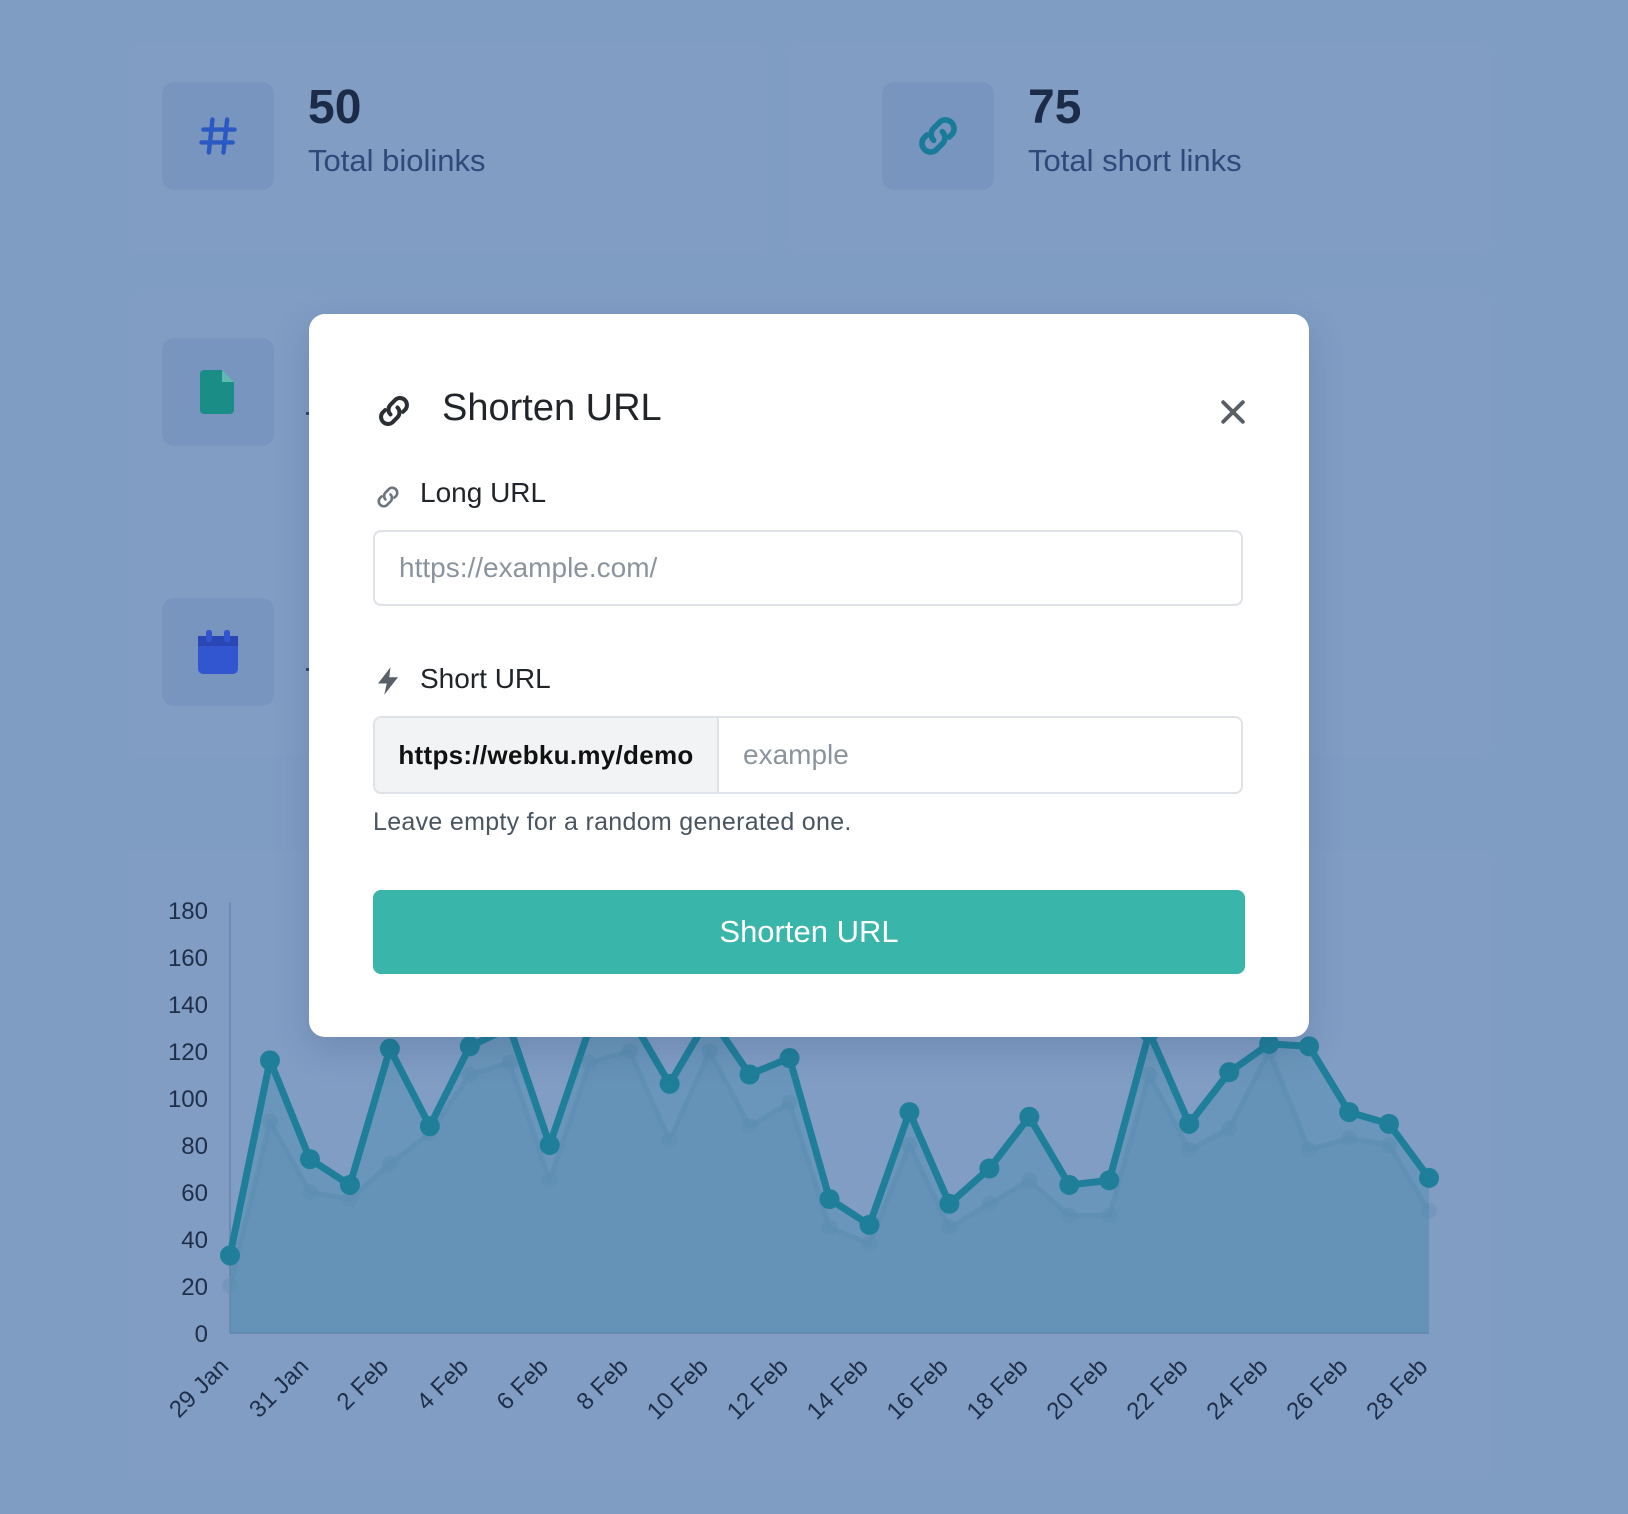 This screenshot has height=1514, width=1628. I want to click on short-url-input-group: https://webku.my/demo, so click(808, 755).